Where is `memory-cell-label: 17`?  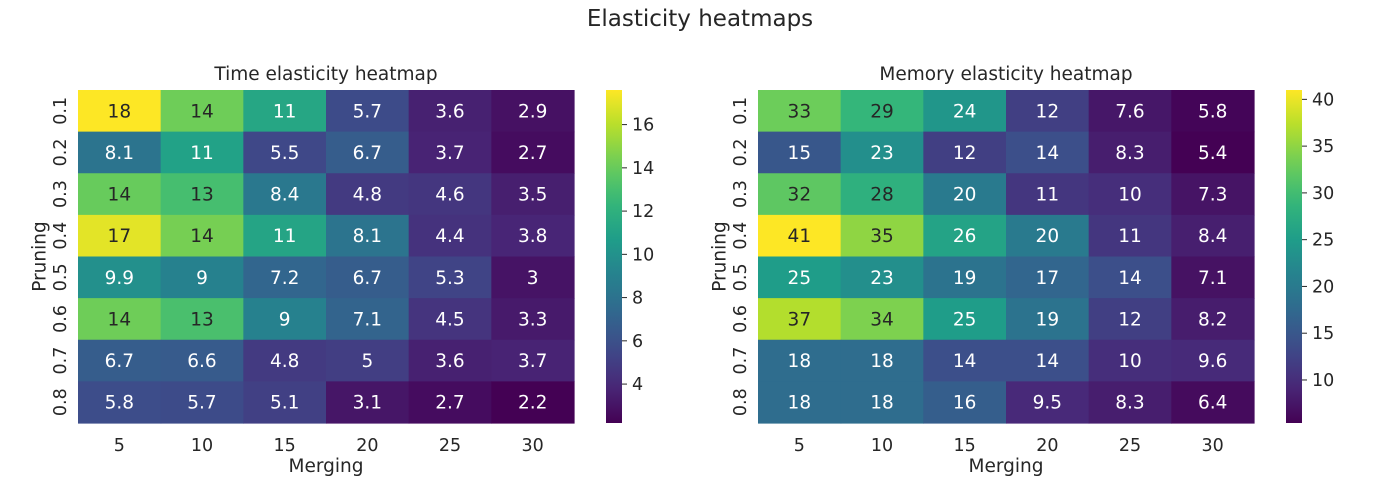 memory-cell-label: 17 is located at coordinates (1048, 278).